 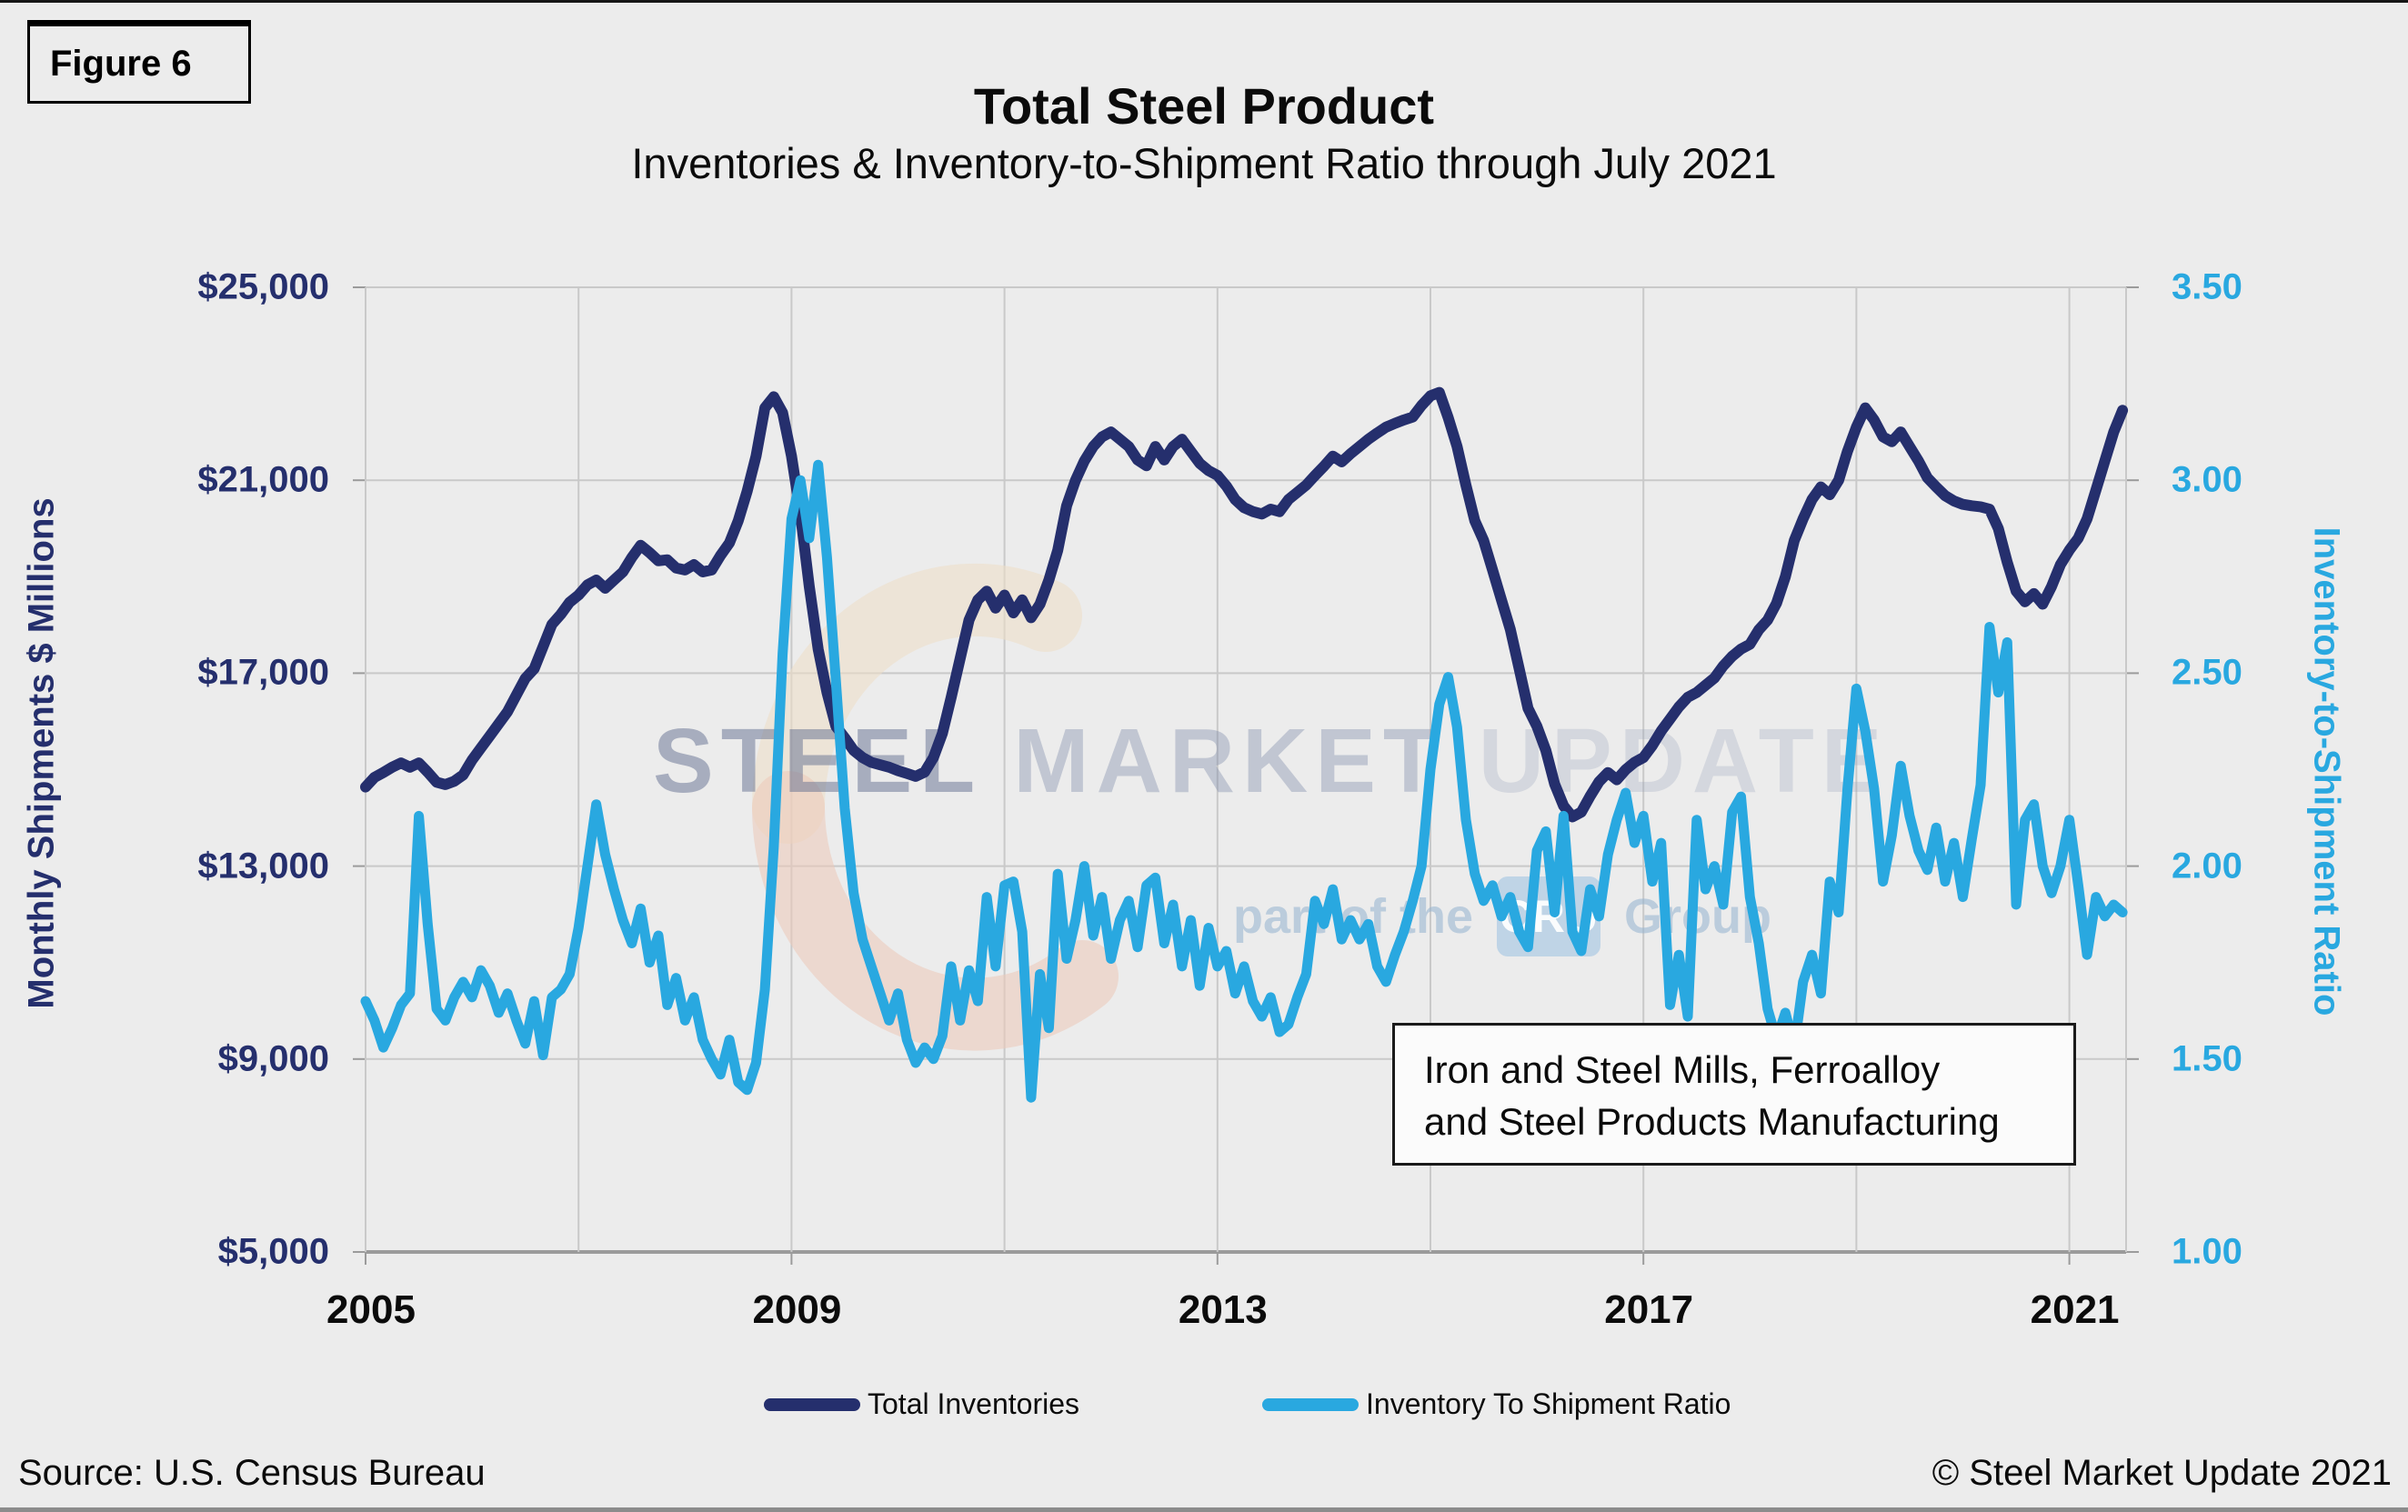 I want to click on x-tick-label: 2005, so click(x=371, y=1309).